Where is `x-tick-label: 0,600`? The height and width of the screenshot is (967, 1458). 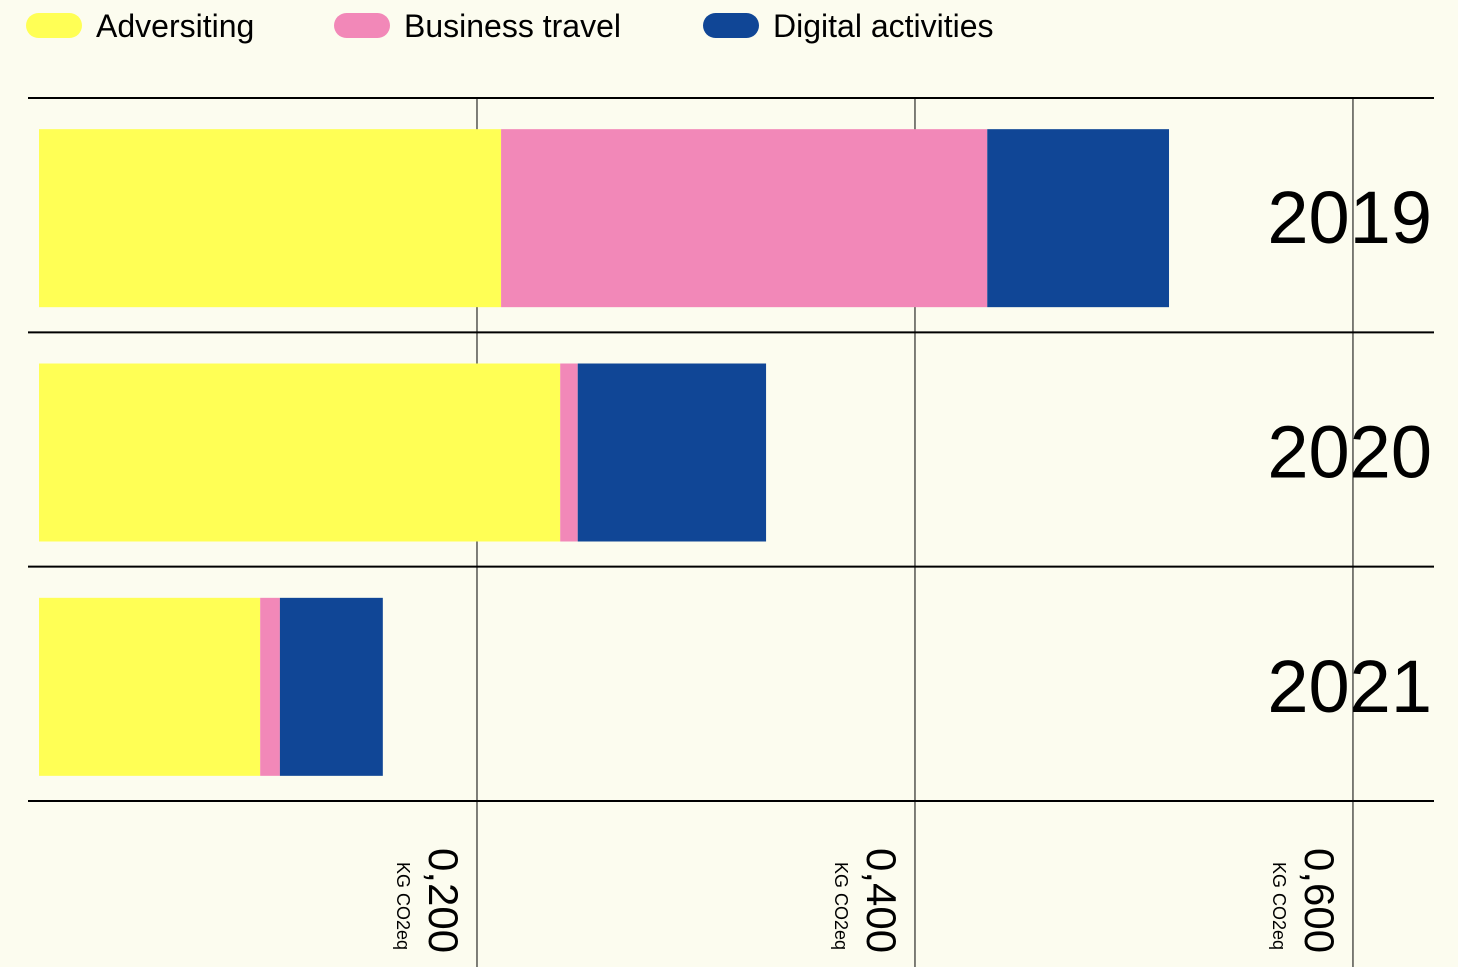
x-tick-label: 0,600 is located at coordinates (1319, 900).